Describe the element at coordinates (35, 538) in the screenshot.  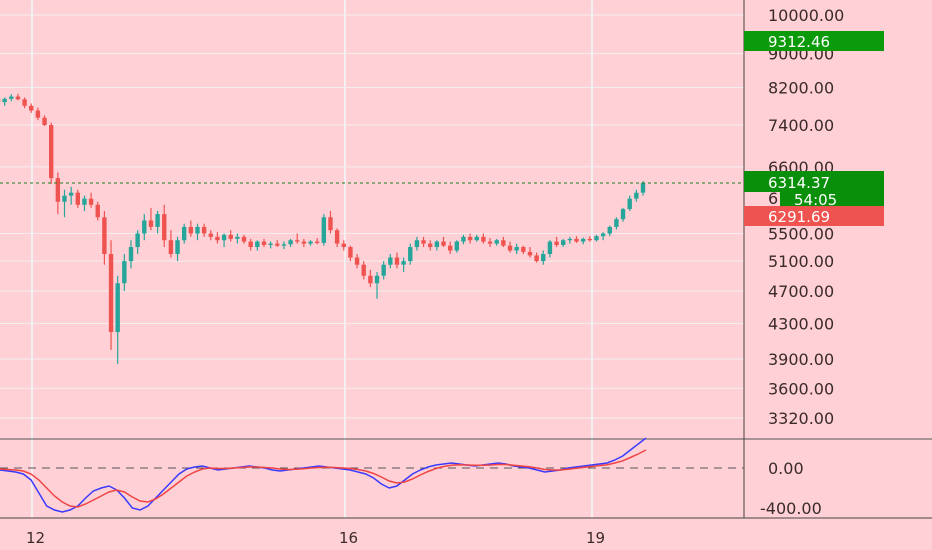
I see `time-tick-label: 12` at that location.